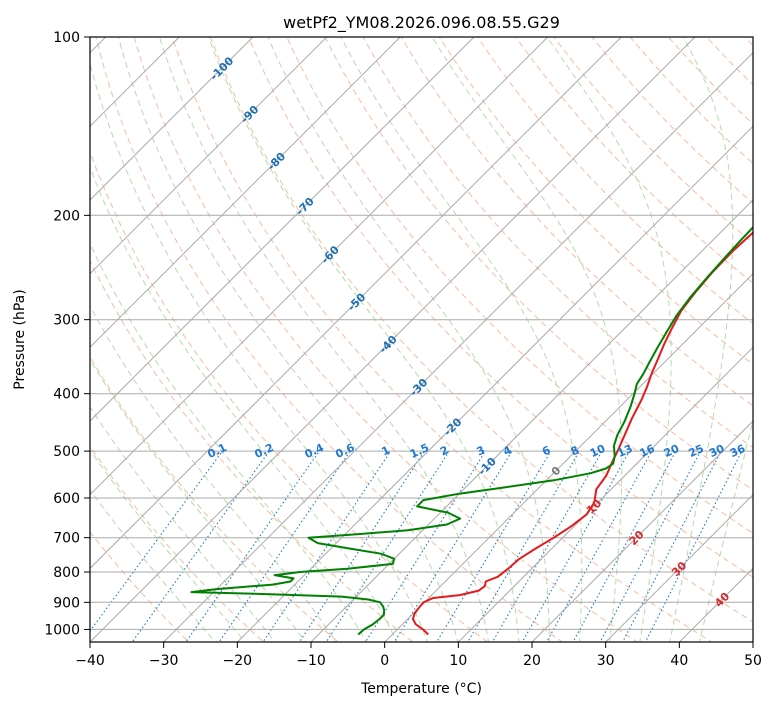 The image size is (775, 708). What do you see at coordinates (598, 451) in the screenshot?
I see `mixing-ratio-label: 10` at bounding box center [598, 451].